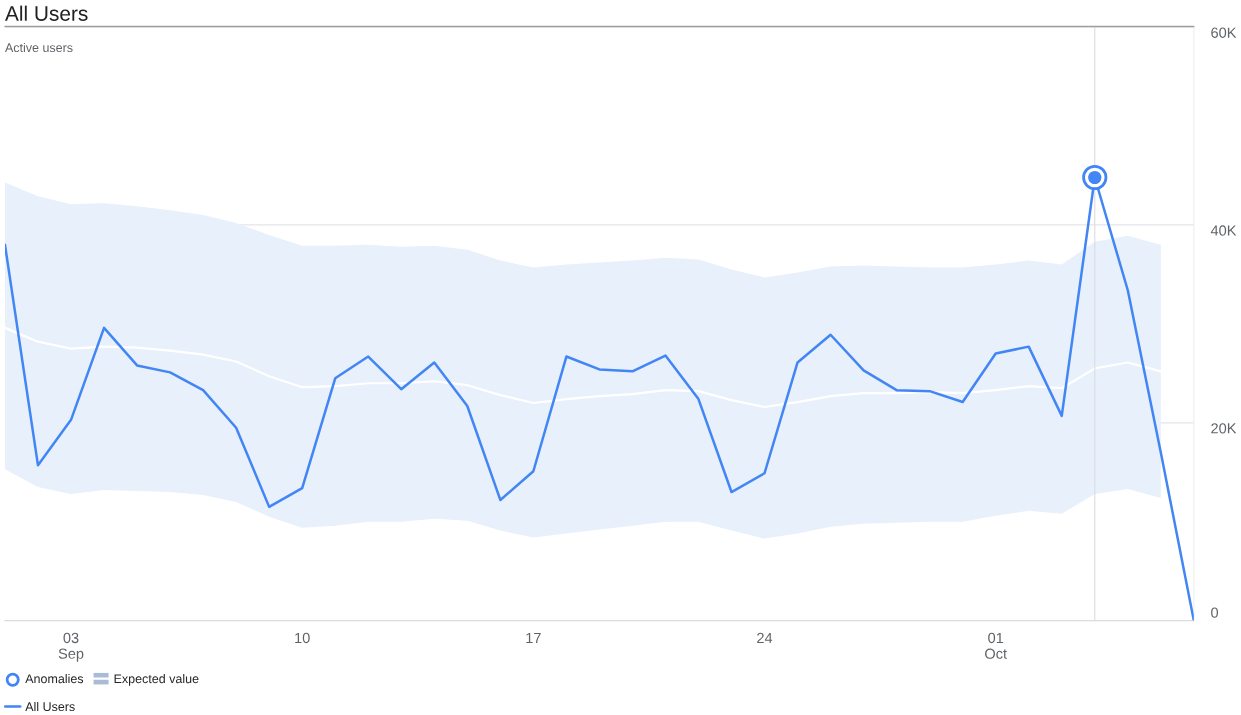  Describe the element at coordinates (1223, 230) in the screenshot. I see `y-tick-label: 40K` at that location.